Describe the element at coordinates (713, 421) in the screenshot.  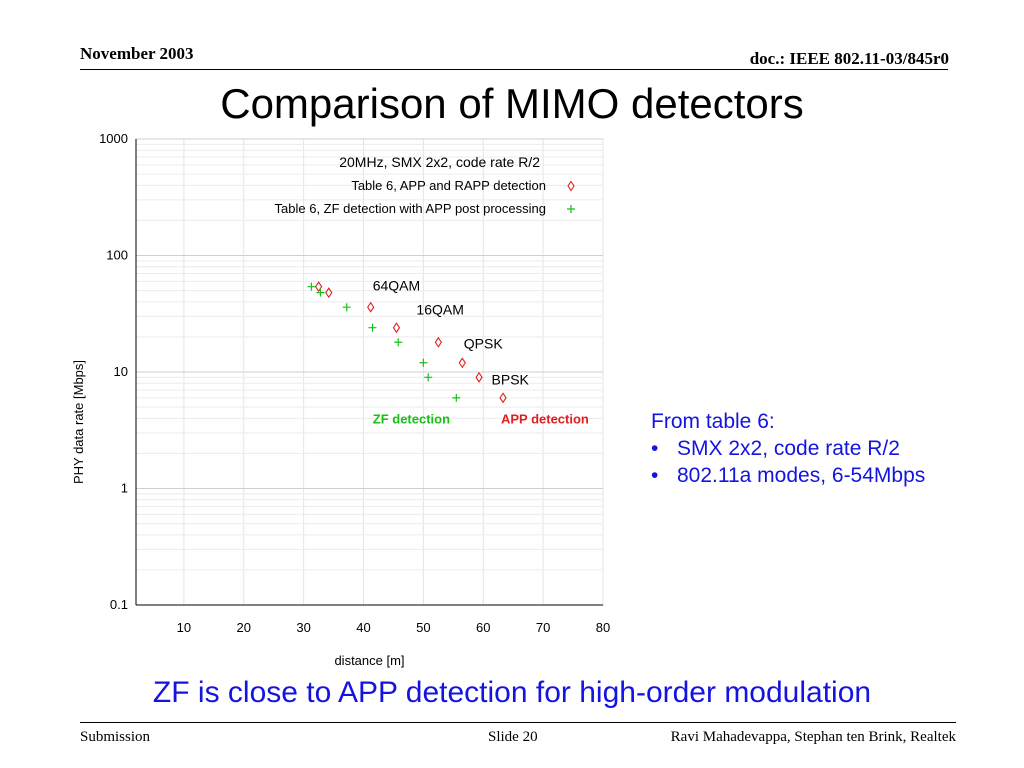
I see `side-notes-heading: From table 6:` at that location.